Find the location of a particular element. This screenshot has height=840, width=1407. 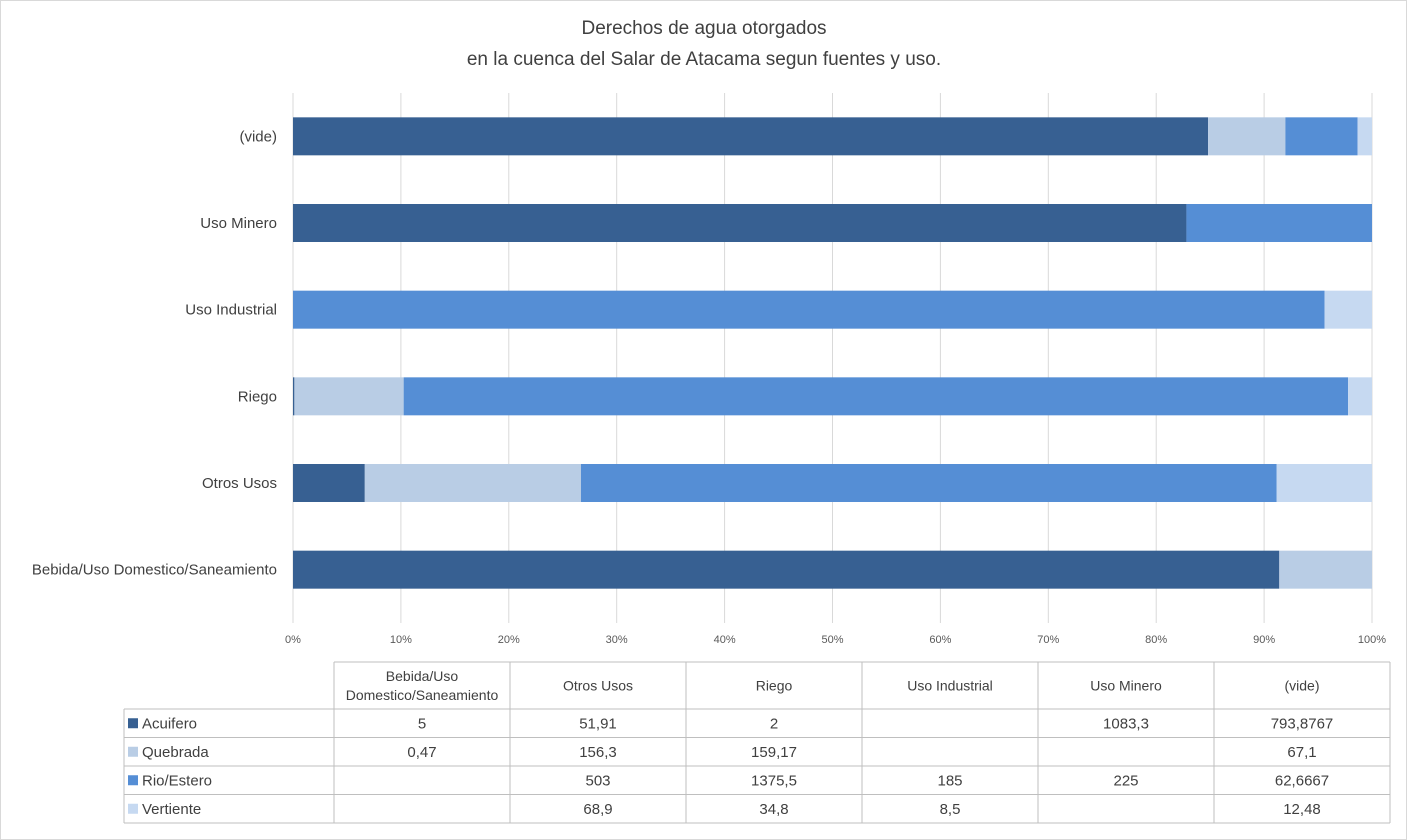

x-tick-label: 90% is located at coordinates (1264, 640).